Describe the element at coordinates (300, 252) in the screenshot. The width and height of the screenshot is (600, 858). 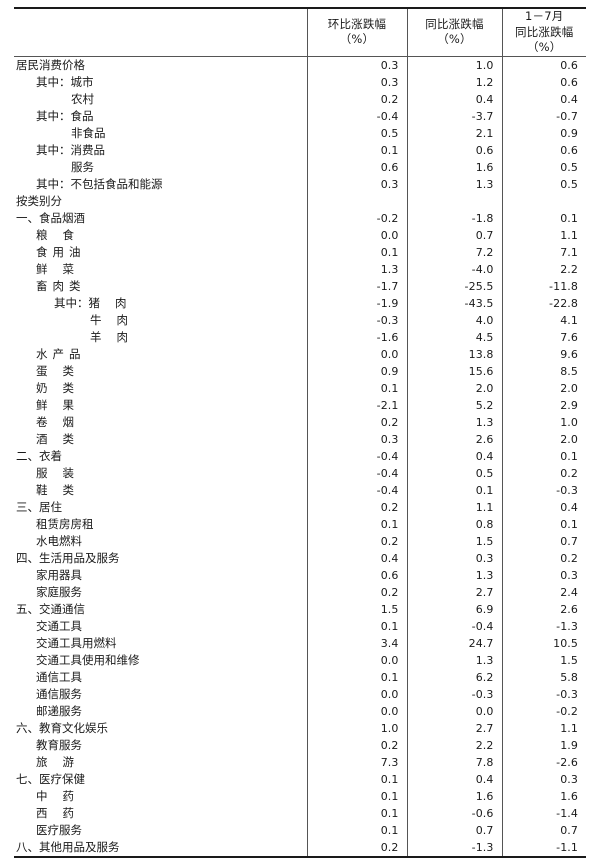
I see `table-row: 食用油 0.1 7.2 7.1` at that location.